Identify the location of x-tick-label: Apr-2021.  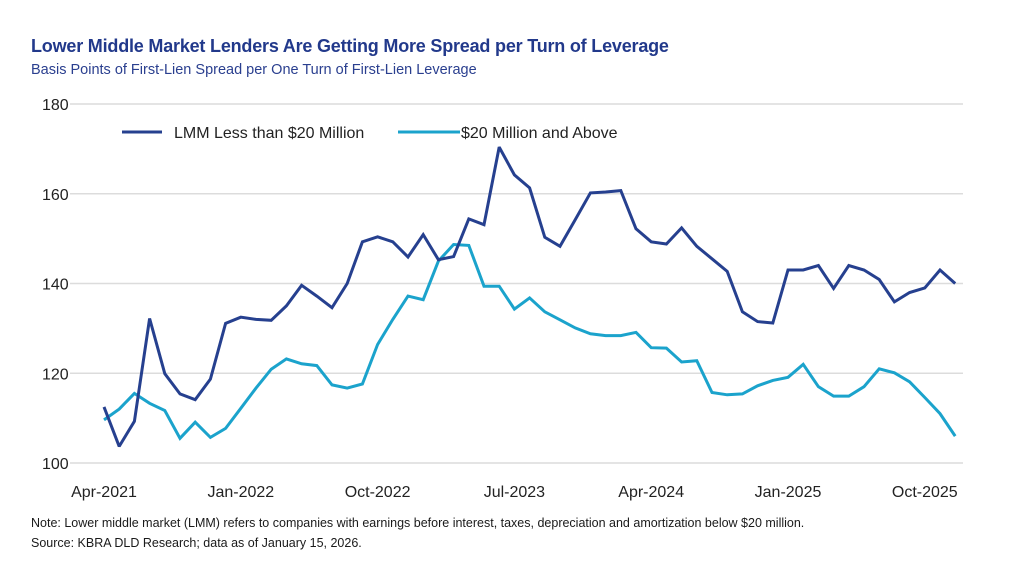
(104, 492).